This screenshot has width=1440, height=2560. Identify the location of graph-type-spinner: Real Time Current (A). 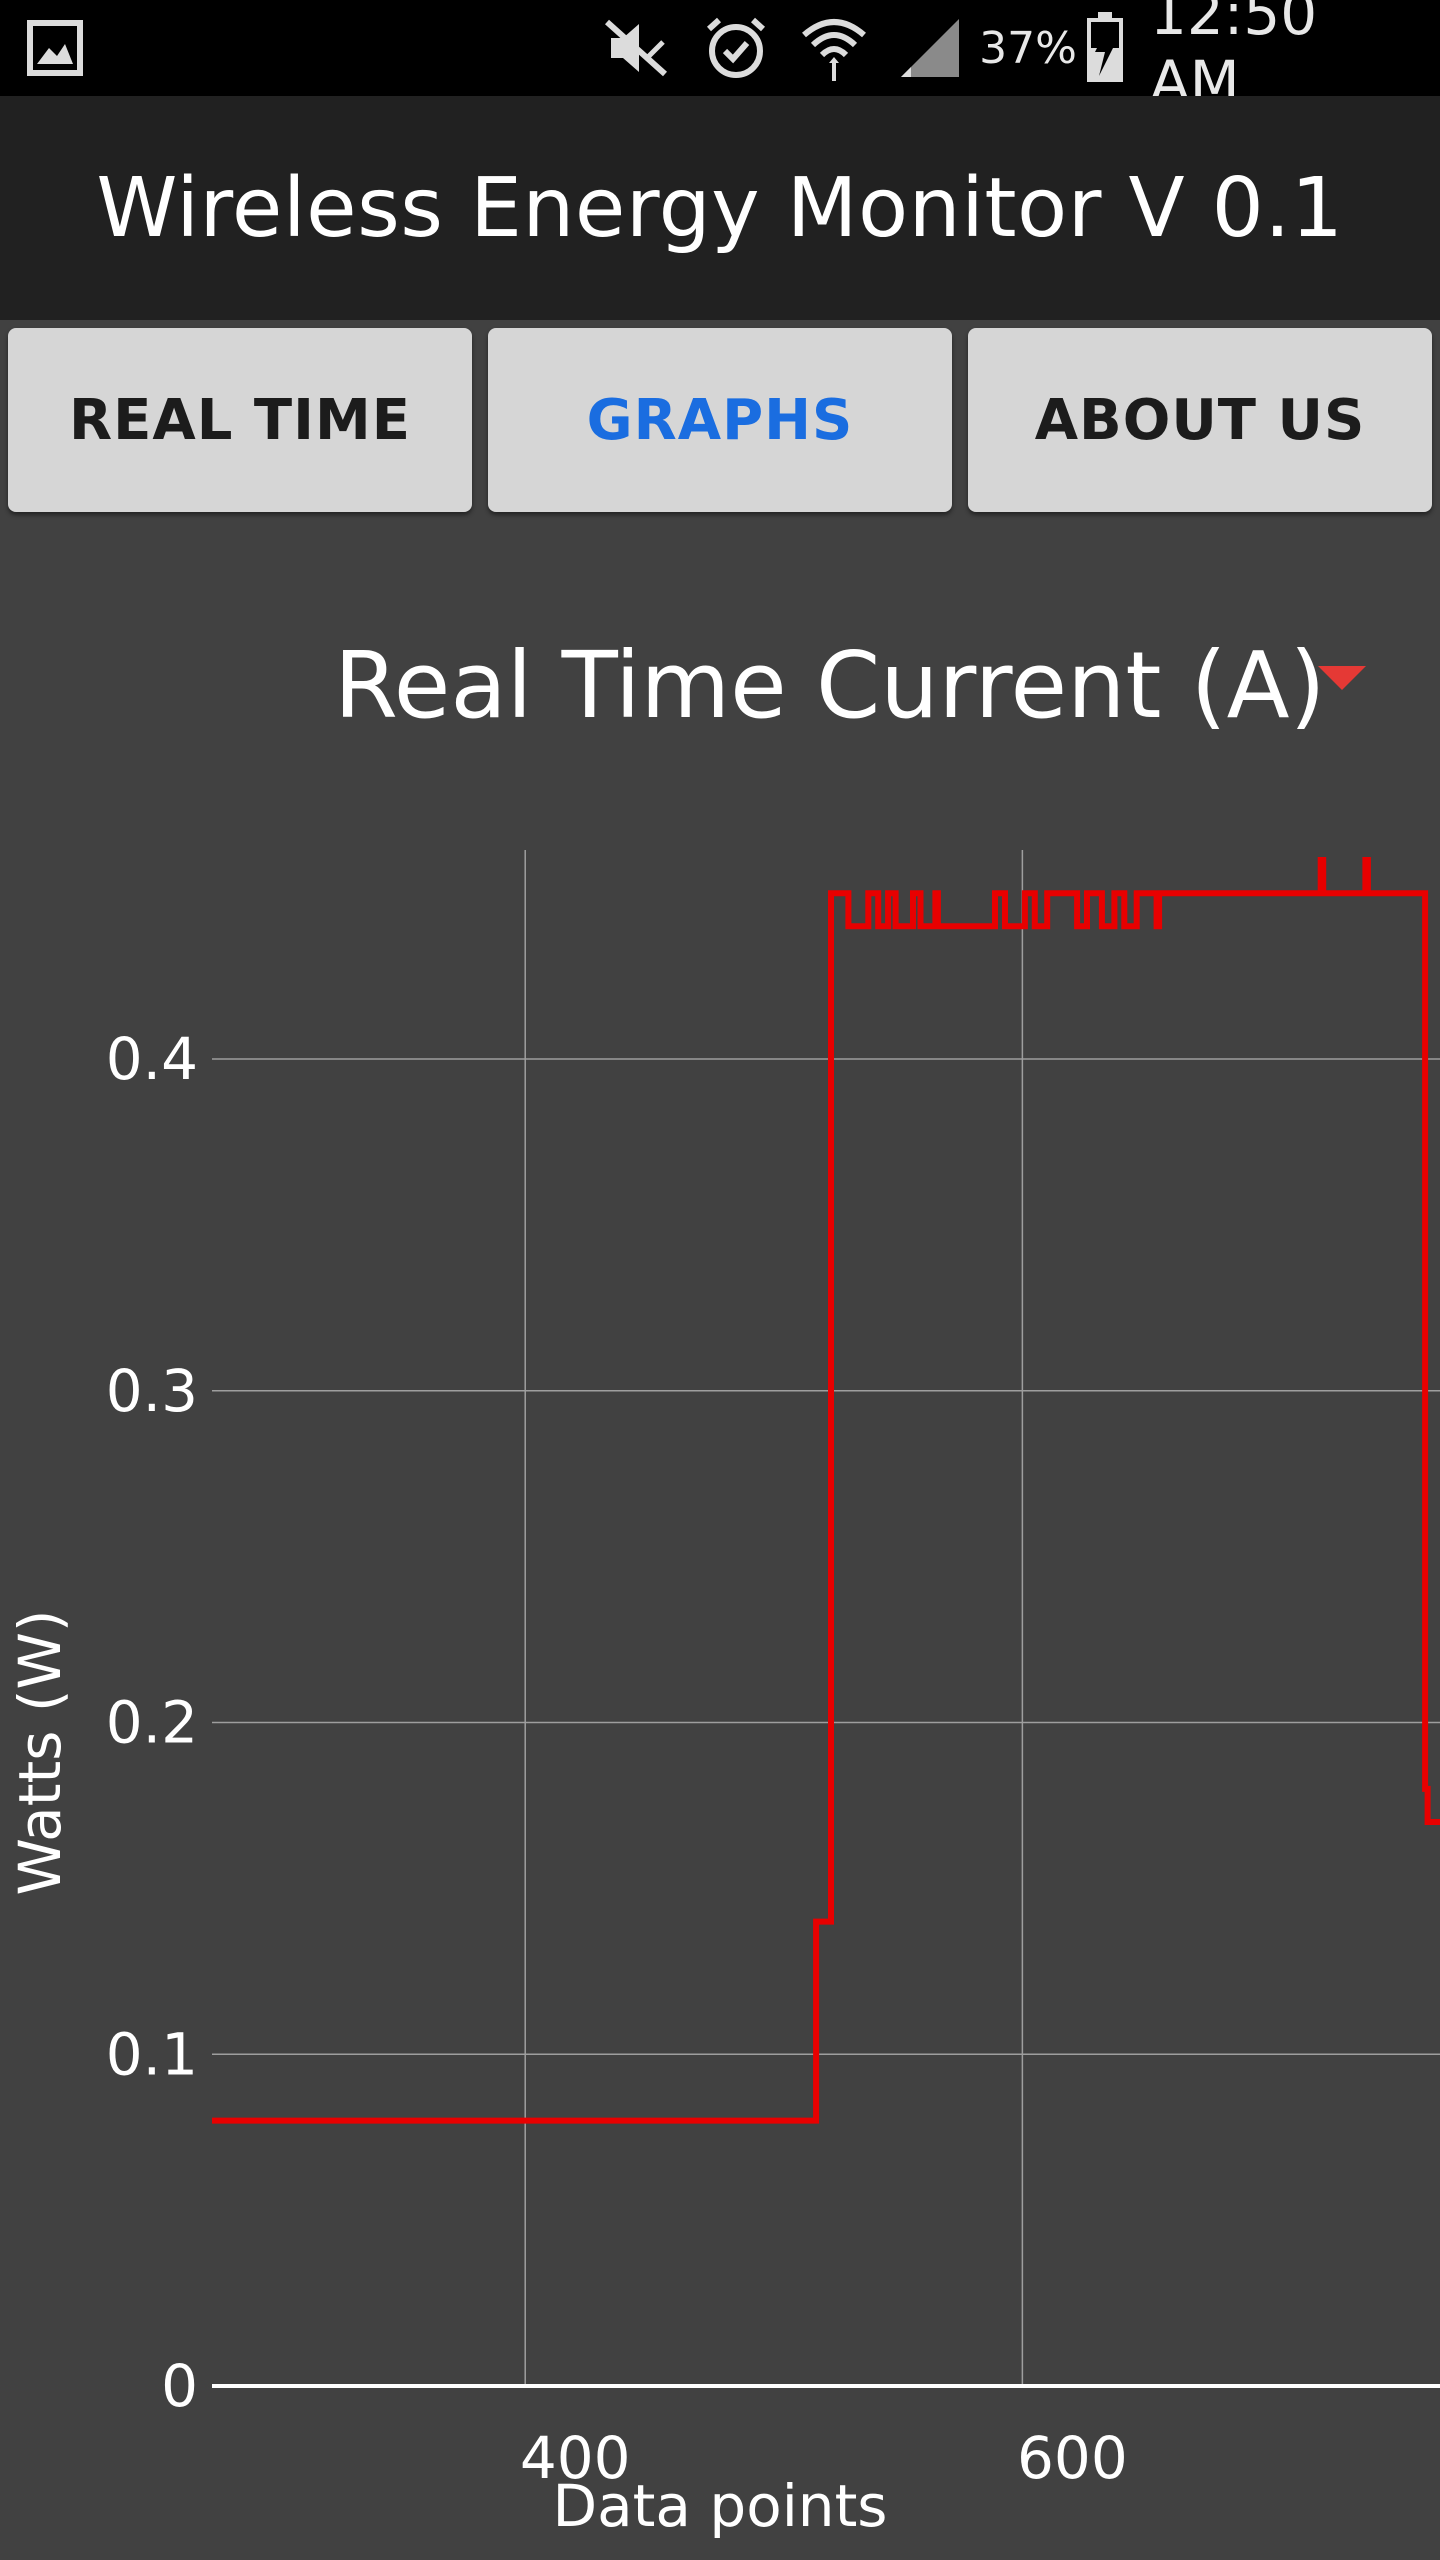
(720, 685).